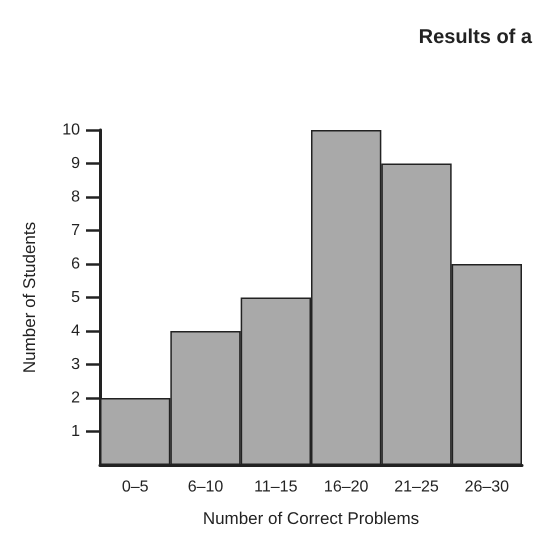 The width and height of the screenshot is (557, 545). Describe the element at coordinates (29, 298) in the screenshot. I see `y-axis-title: Number of Students` at that location.